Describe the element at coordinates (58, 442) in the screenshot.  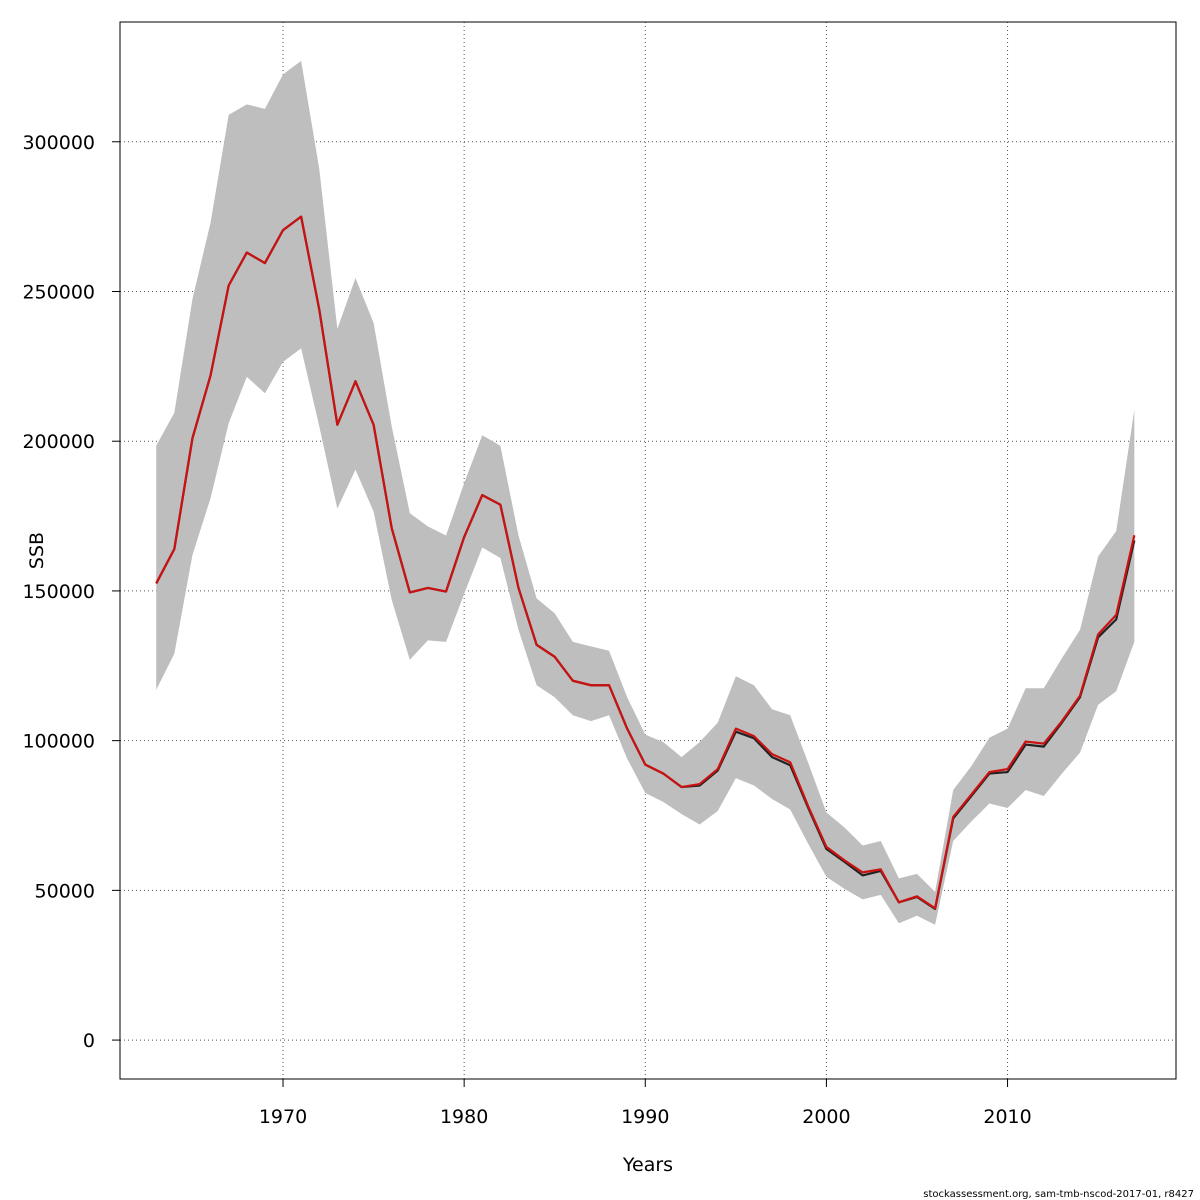
I see `y-tick-label-200000: 200000` at that location.